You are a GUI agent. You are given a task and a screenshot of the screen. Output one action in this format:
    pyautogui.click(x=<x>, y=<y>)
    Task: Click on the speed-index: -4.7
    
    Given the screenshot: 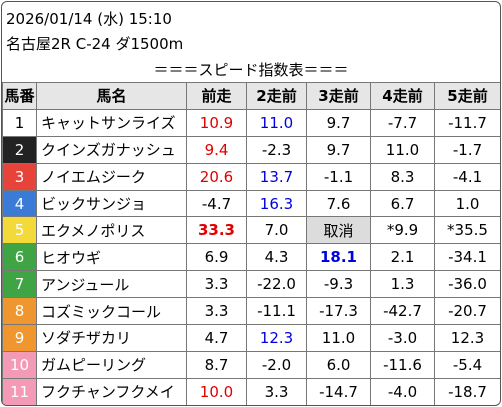 What is the action you would take?
    pyautogui.click(x=216, y=203)
    